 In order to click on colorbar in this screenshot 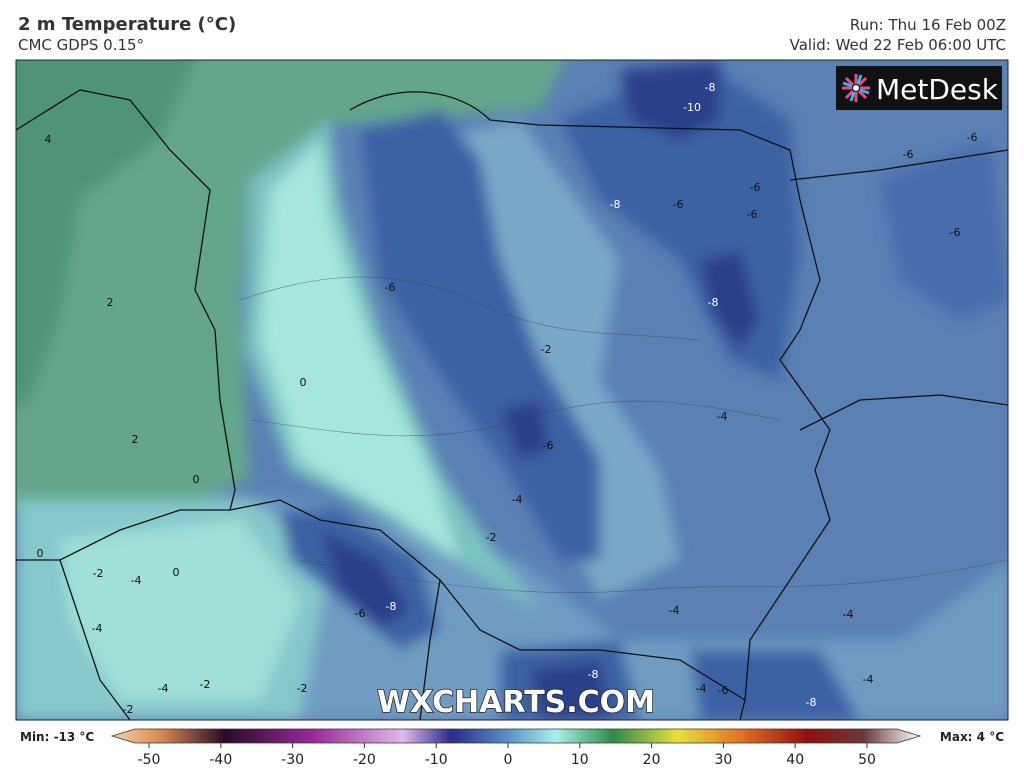, I will do `click(516, 736)`.